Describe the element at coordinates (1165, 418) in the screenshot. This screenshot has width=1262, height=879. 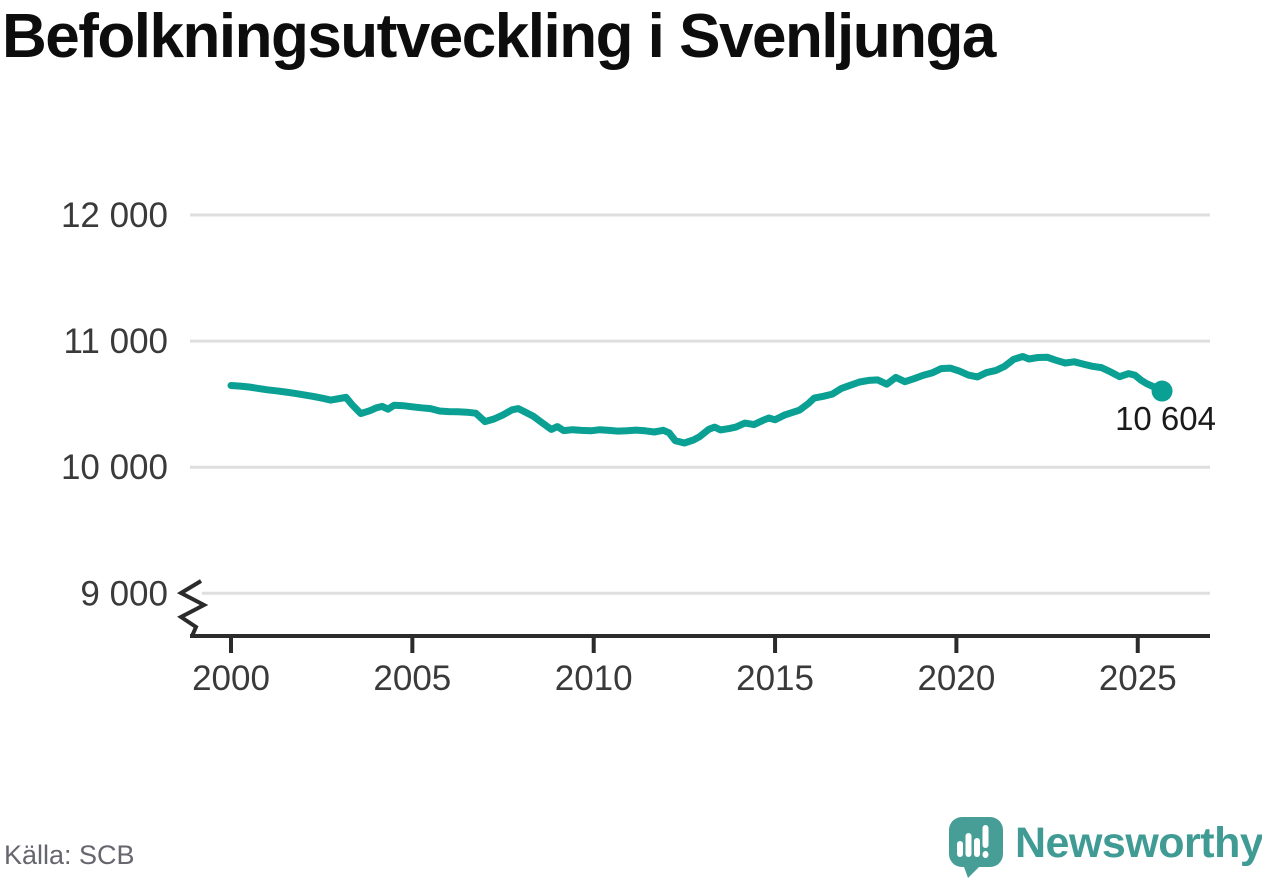
I see `end-value-label: 10 604` at that location.